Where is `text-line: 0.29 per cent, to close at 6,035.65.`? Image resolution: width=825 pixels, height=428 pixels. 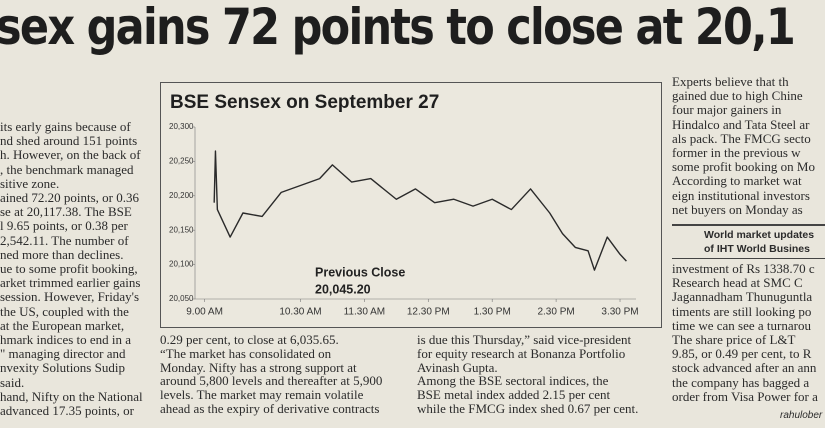
text-line: 0.29 per cent, to close at 6,035.65. is located at coordinates (249, 339).